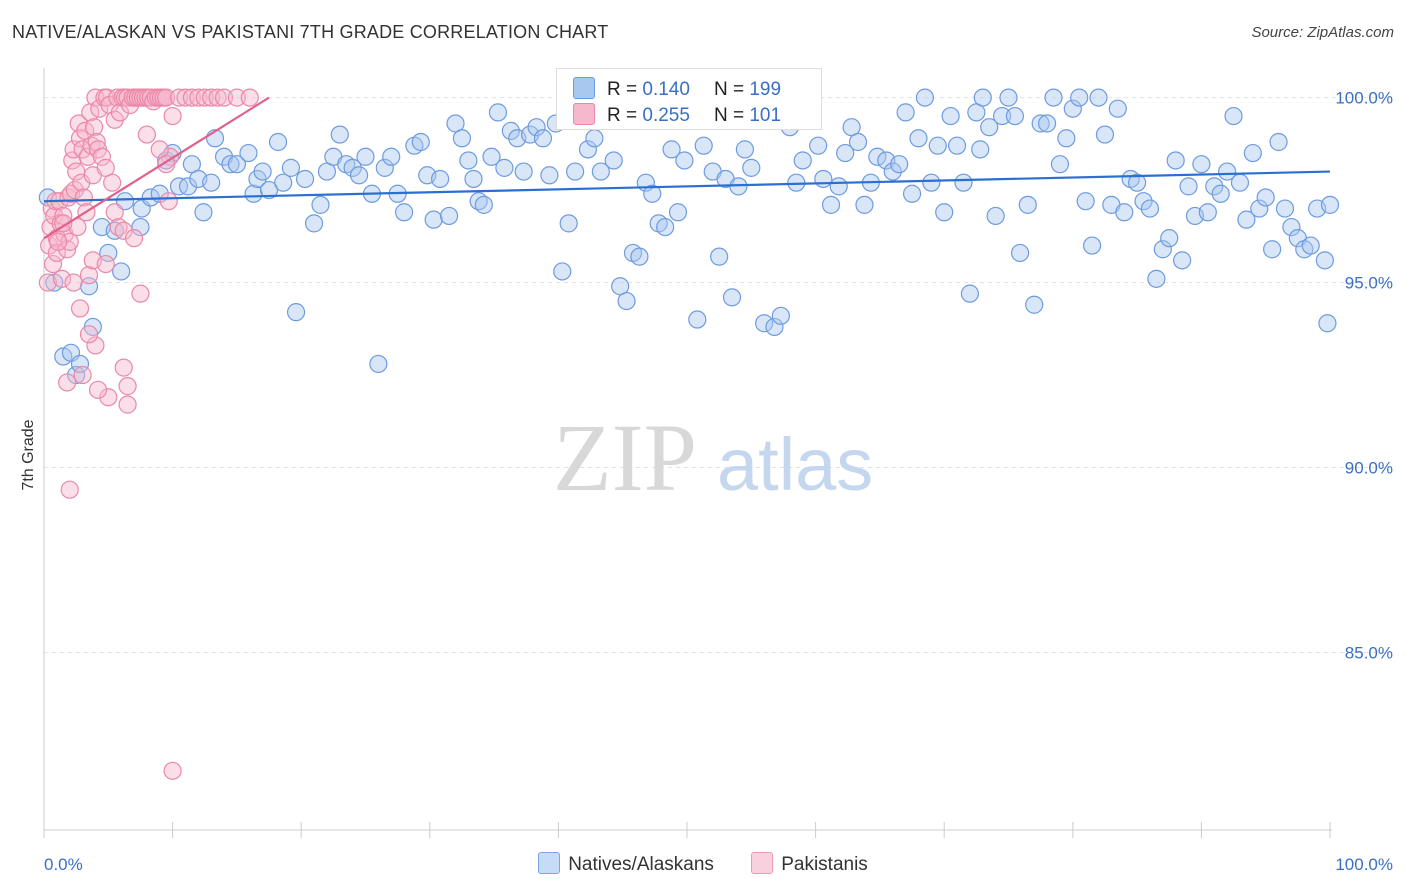 The width and height of the screenshot is (1406, 892). I want to click on stats-row-natives: R = 0.140 N = 199, so click(677, 90).